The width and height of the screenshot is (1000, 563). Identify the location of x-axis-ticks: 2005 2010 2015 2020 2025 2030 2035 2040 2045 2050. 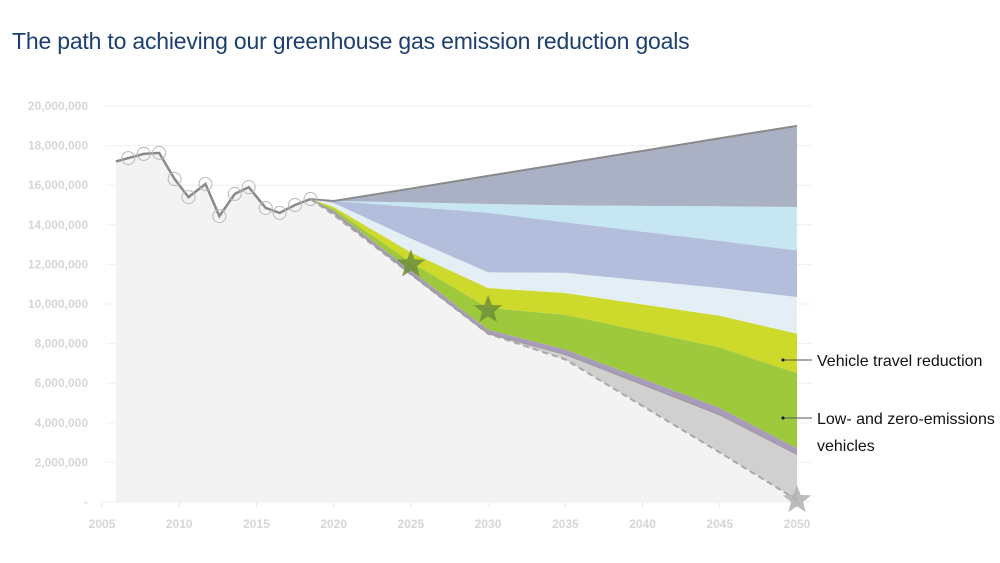
(450, 524).